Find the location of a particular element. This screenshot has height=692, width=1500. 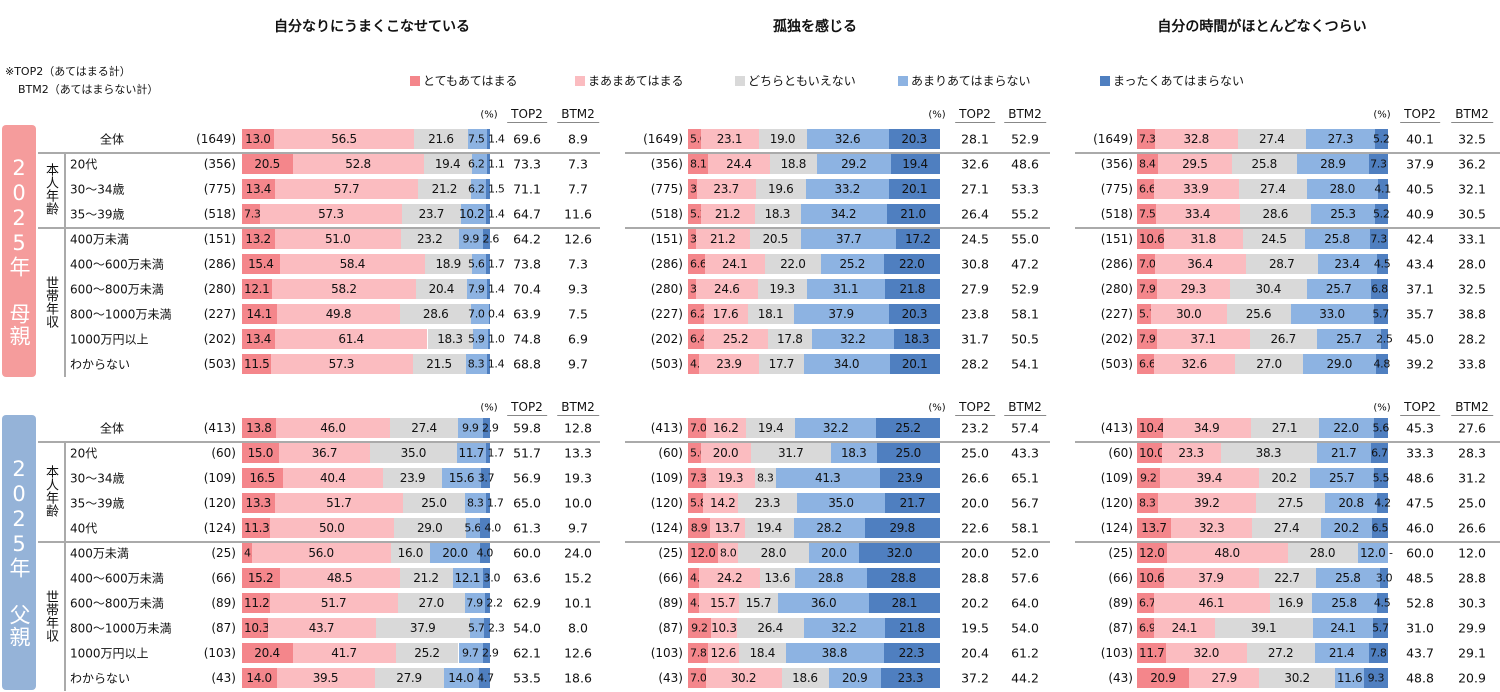

bar-value-label: 36.7 is located at coordinates (324, 453).